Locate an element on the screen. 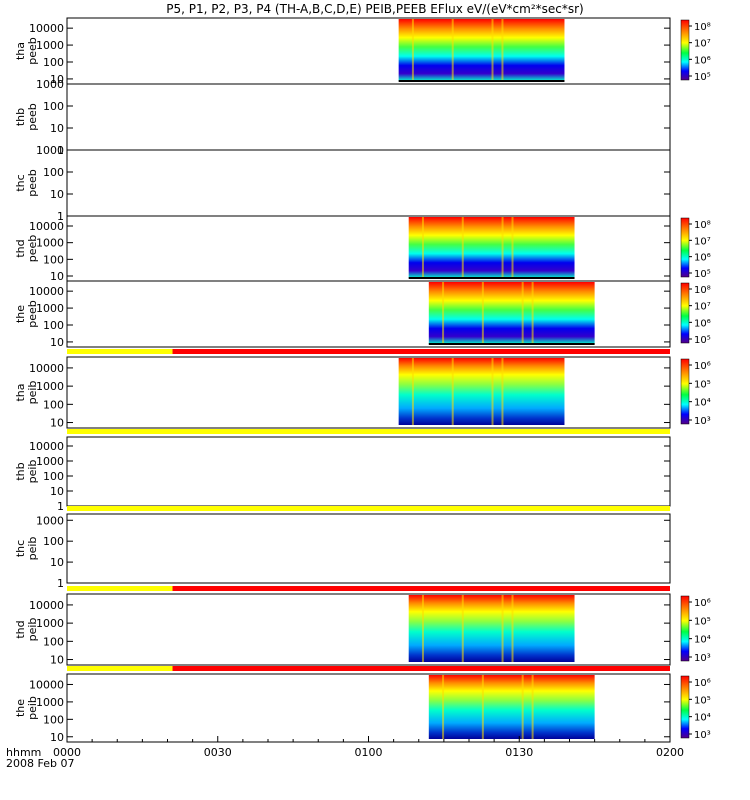  time-axis: 0000 0030 0100 0130 0200 is located at coordinates (368, 747).